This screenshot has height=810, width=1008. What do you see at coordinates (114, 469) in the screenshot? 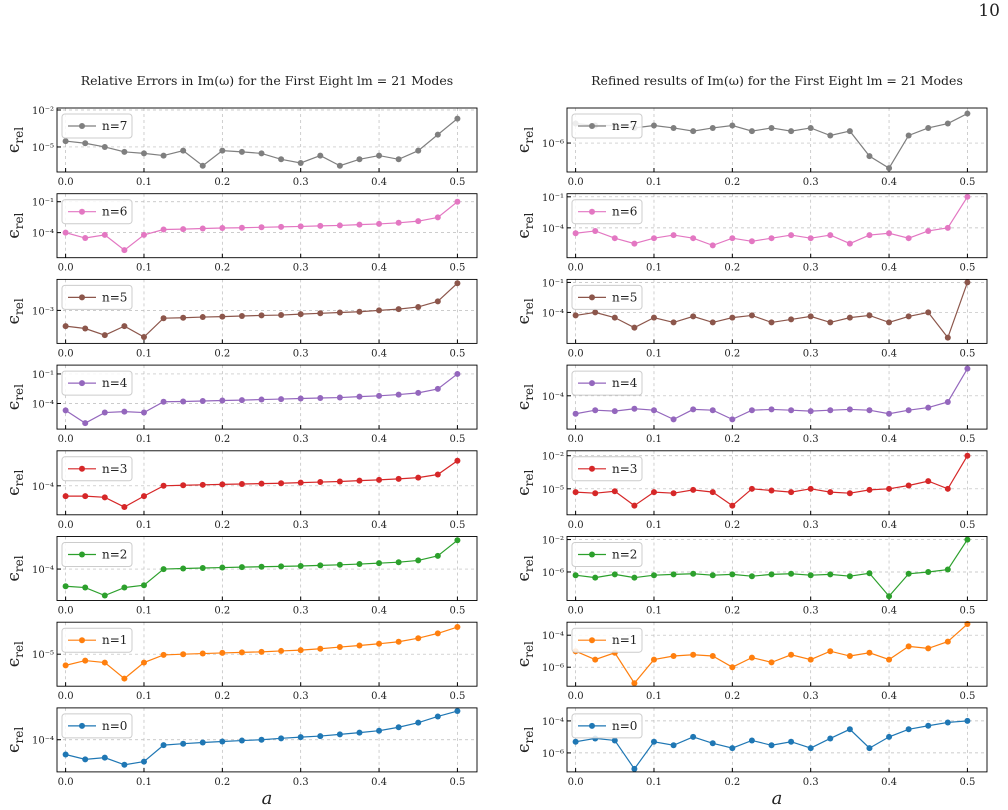
I see `legend-label: n=3` at bounding box center [114, 469].